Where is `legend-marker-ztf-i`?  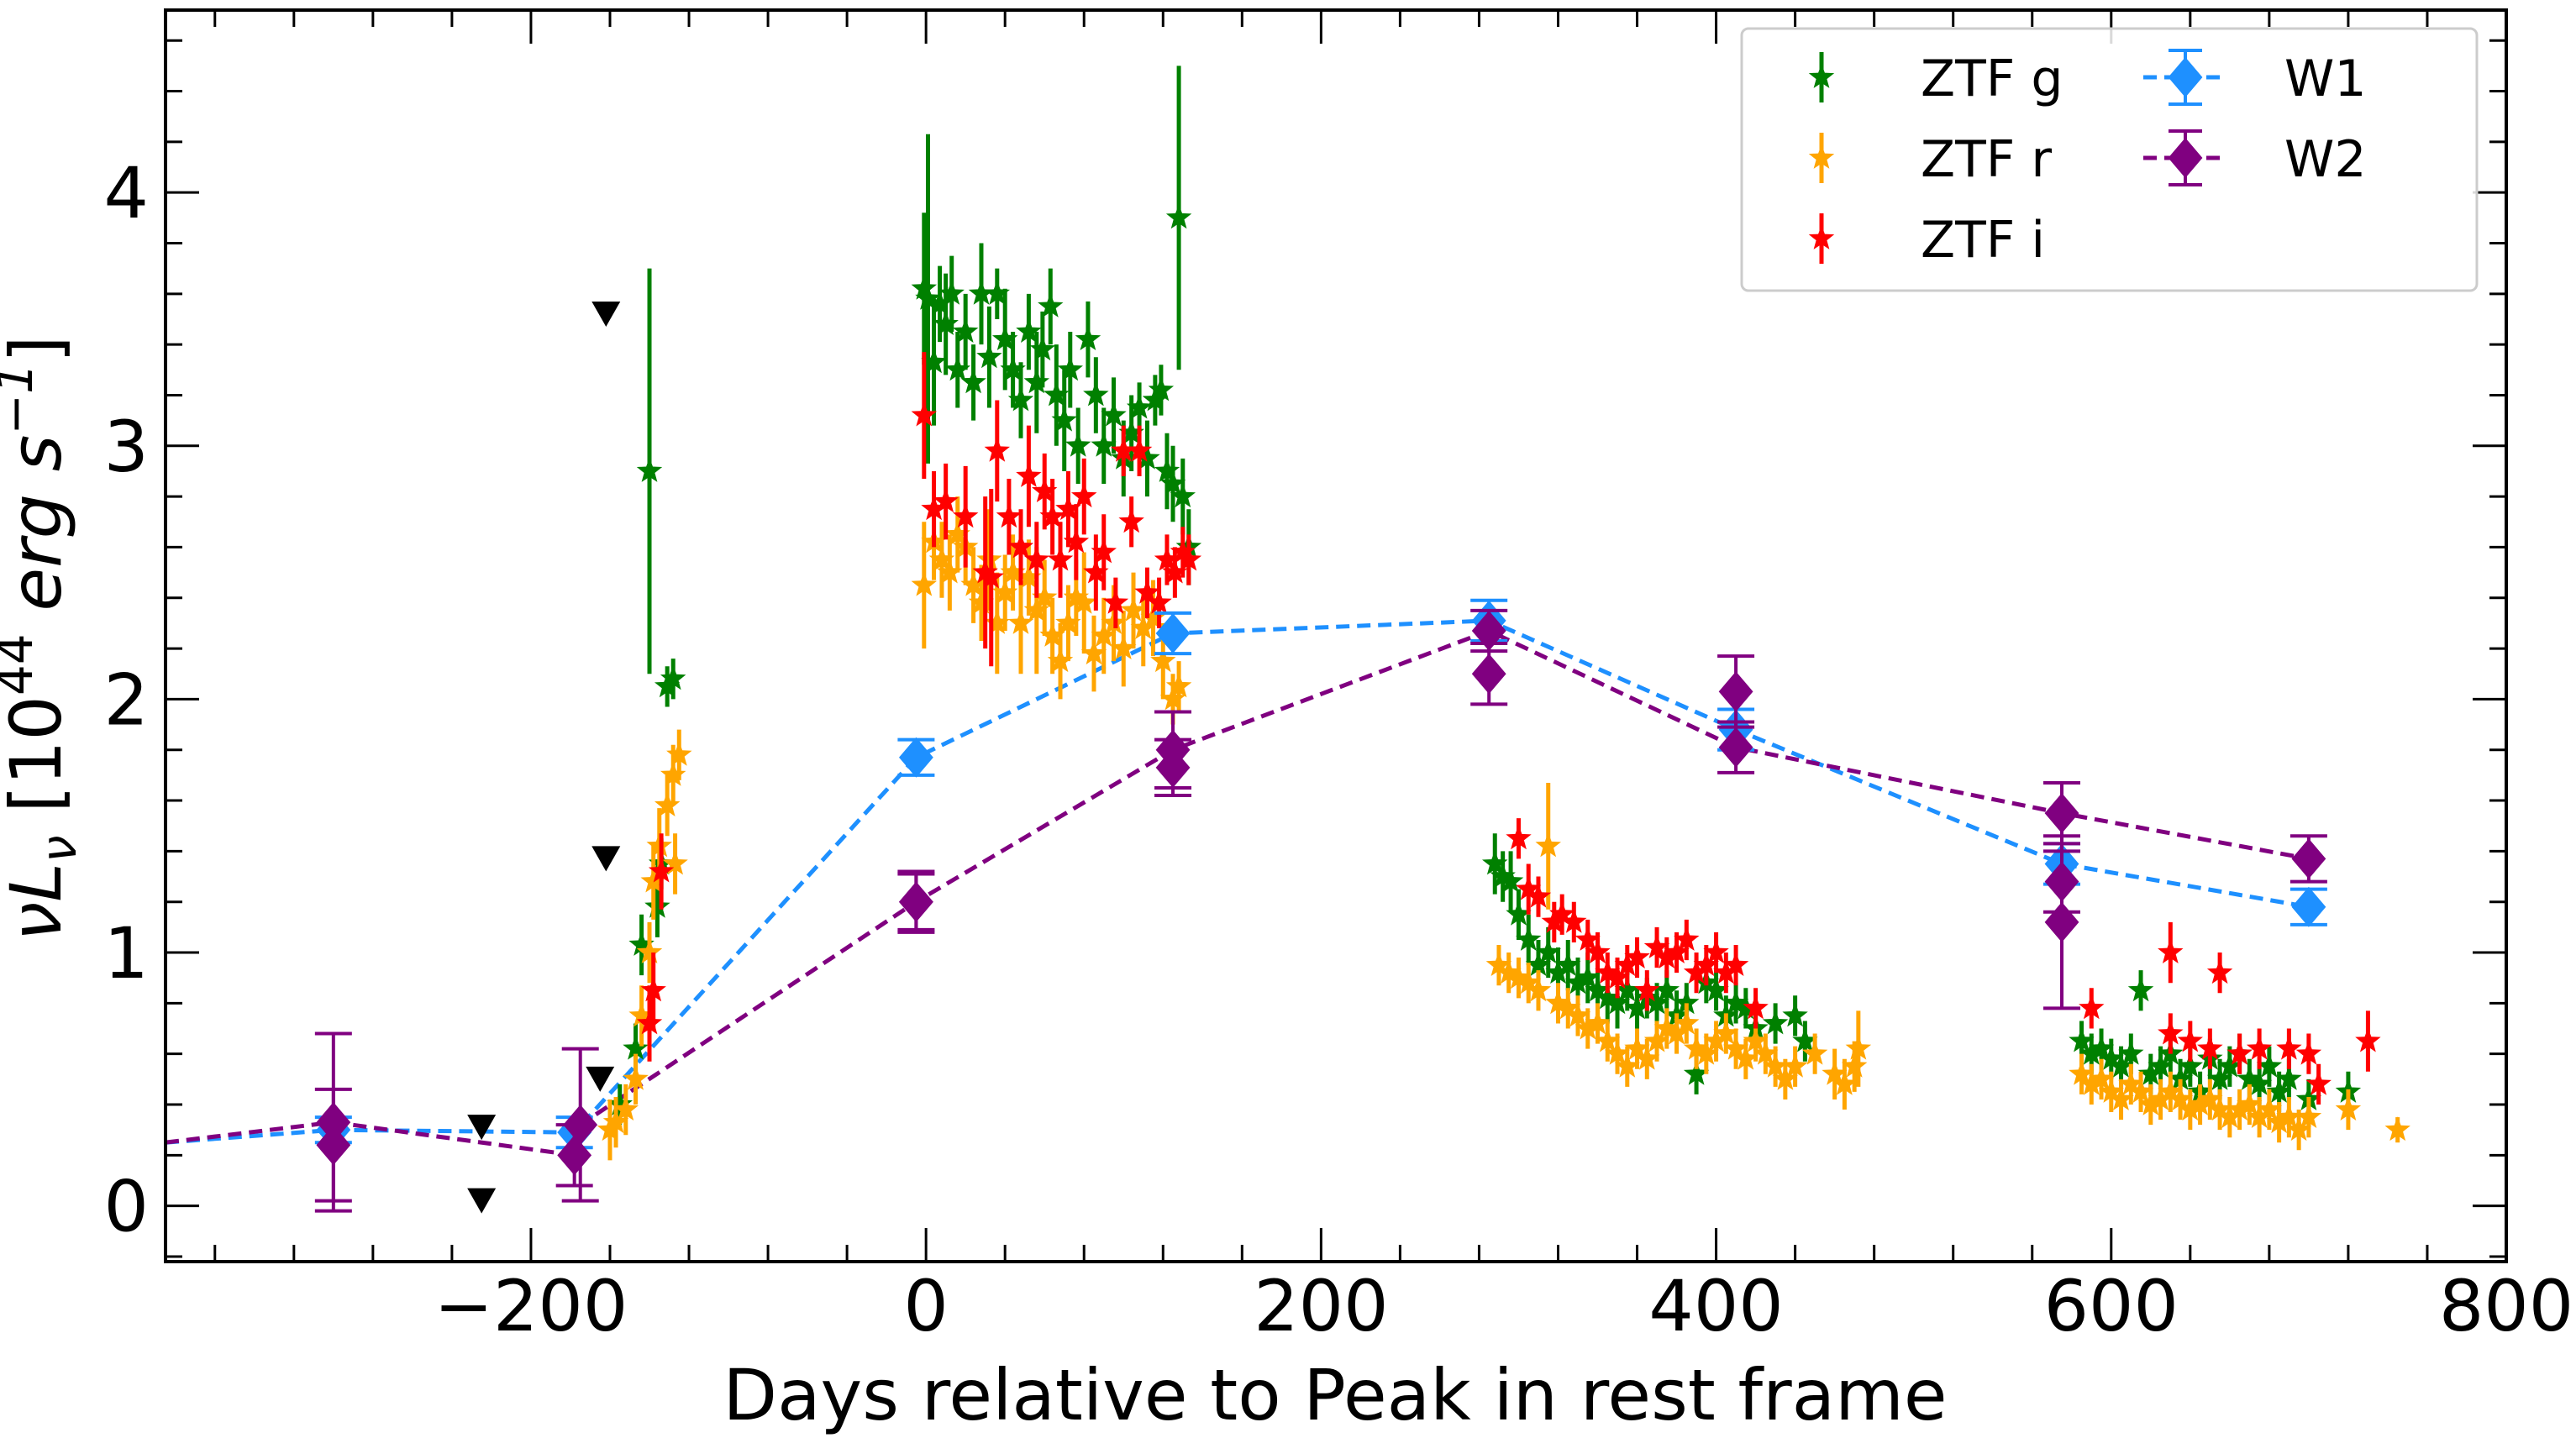
legend-marker-ztf-i is located at coordinates (1821, 237).